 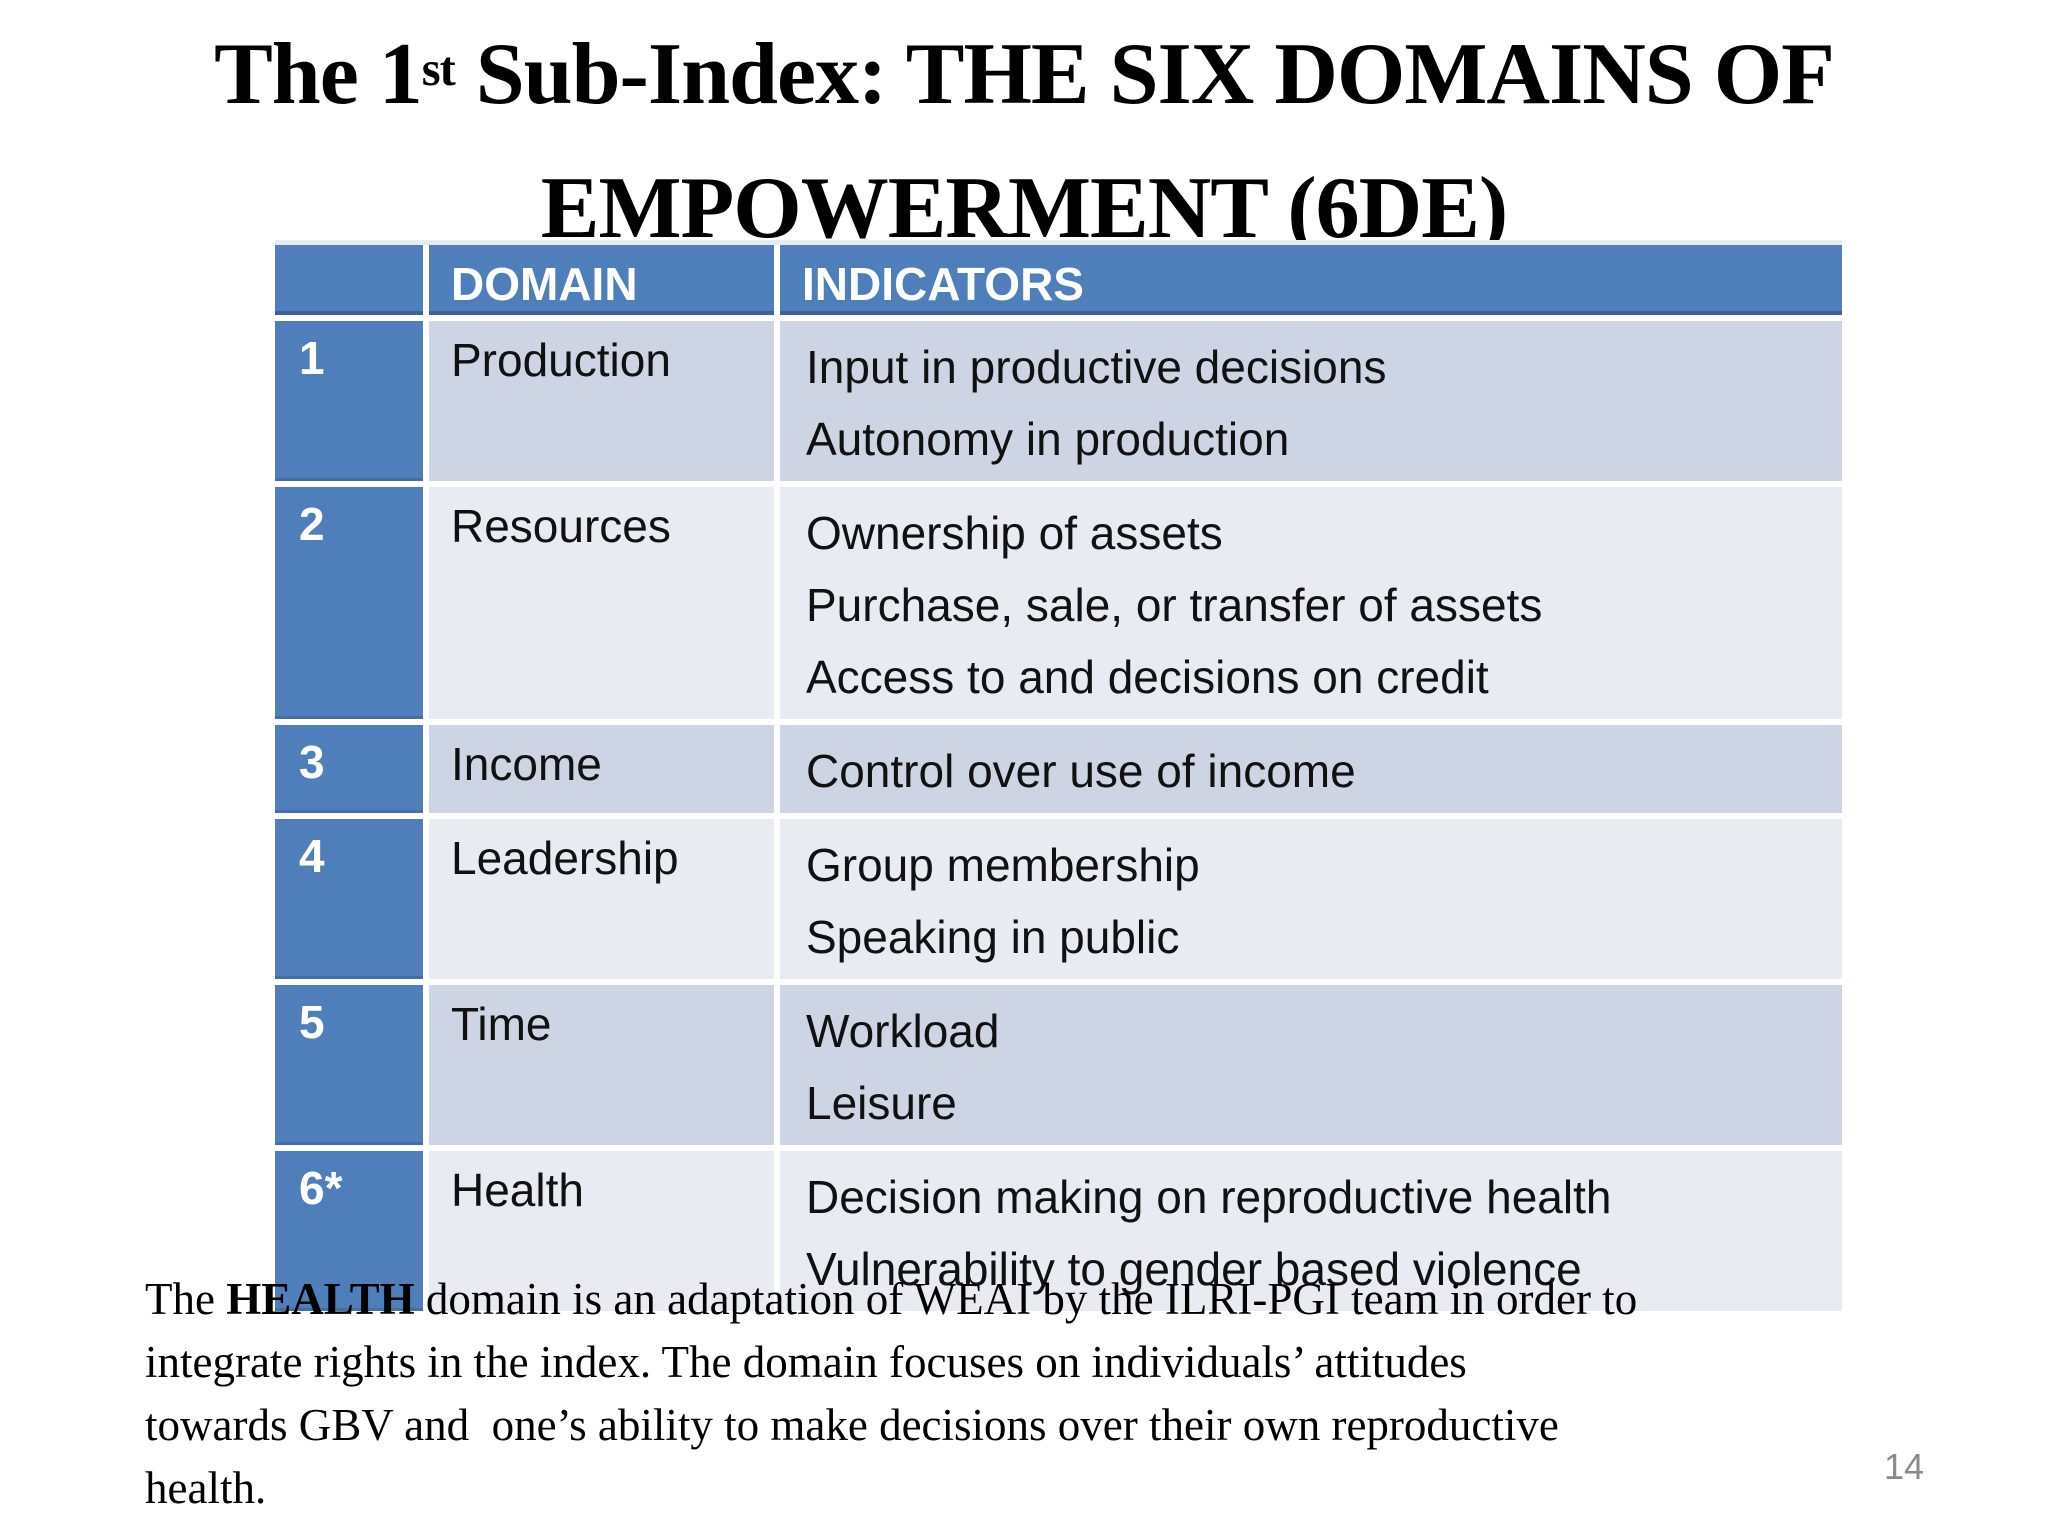 What do you see at coordinates (352, 902) in the screenshot?
I see `row-number-cell: 4` at bounding box center [352, 902].